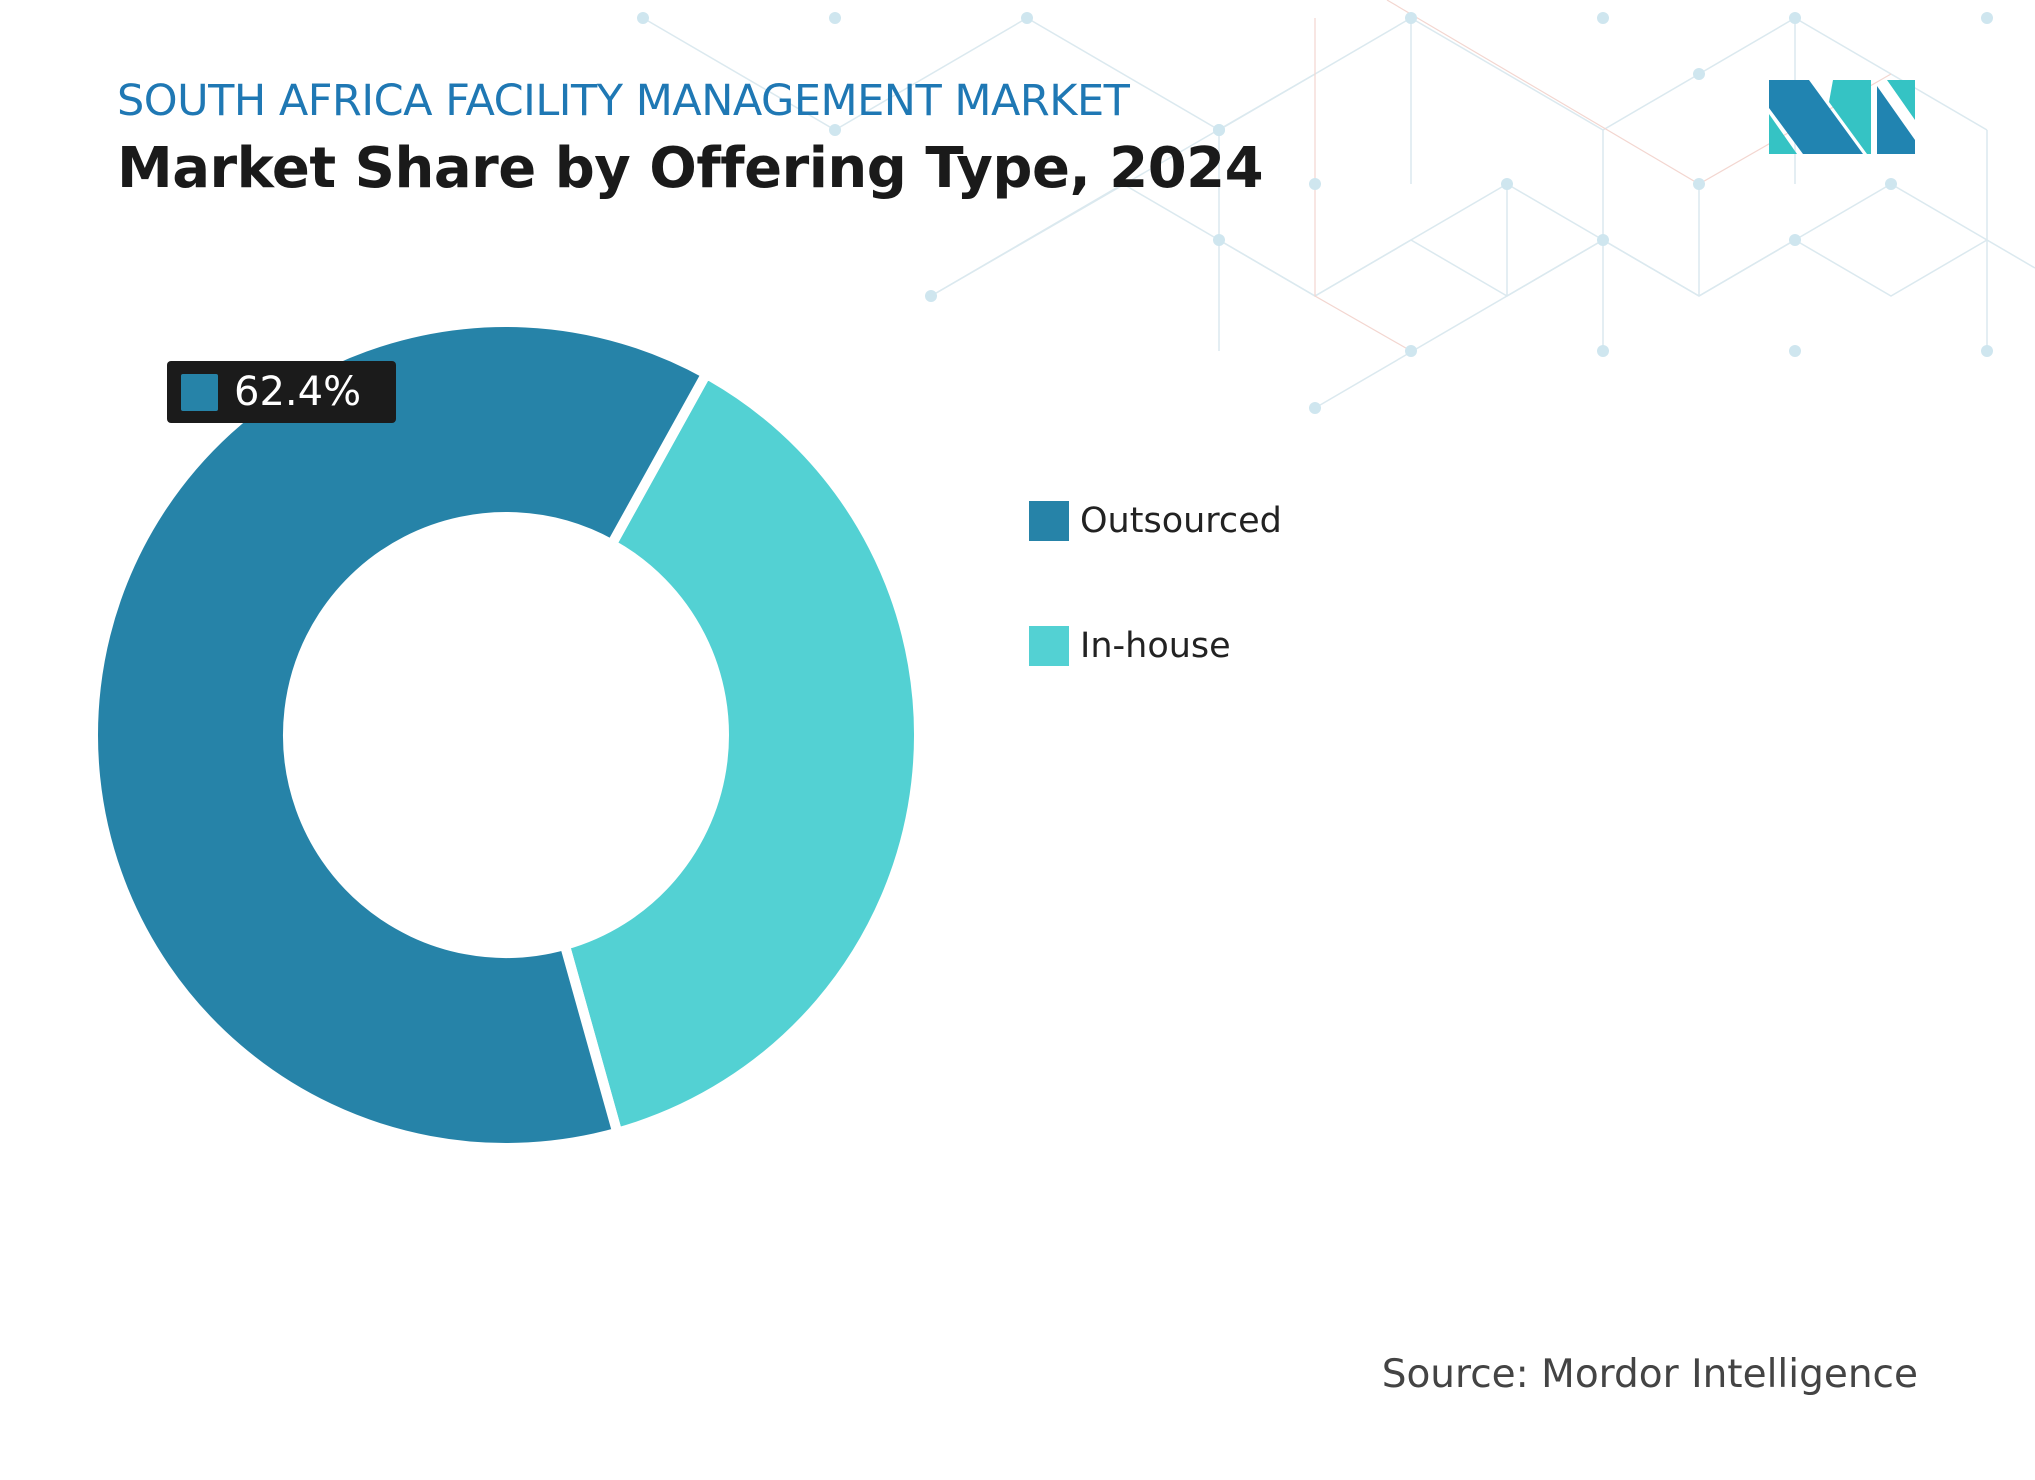 The height and width of the screenshot is (1480, 2035). I want to click on chart-subtitle: SOUTH AFRICA FACILITY MANAGEMENT MARKET, so click(623, 101).